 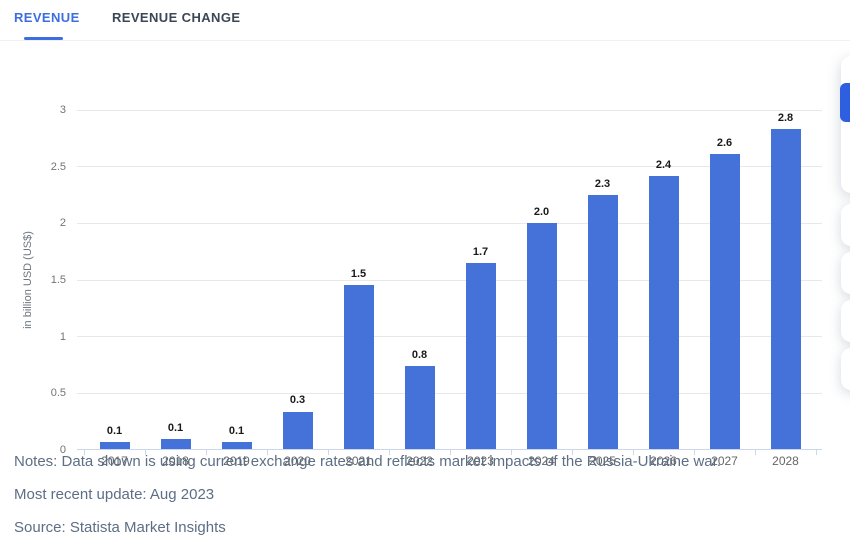 I want to click on bar-value-label: 2.0, so click(x=541, y=212).